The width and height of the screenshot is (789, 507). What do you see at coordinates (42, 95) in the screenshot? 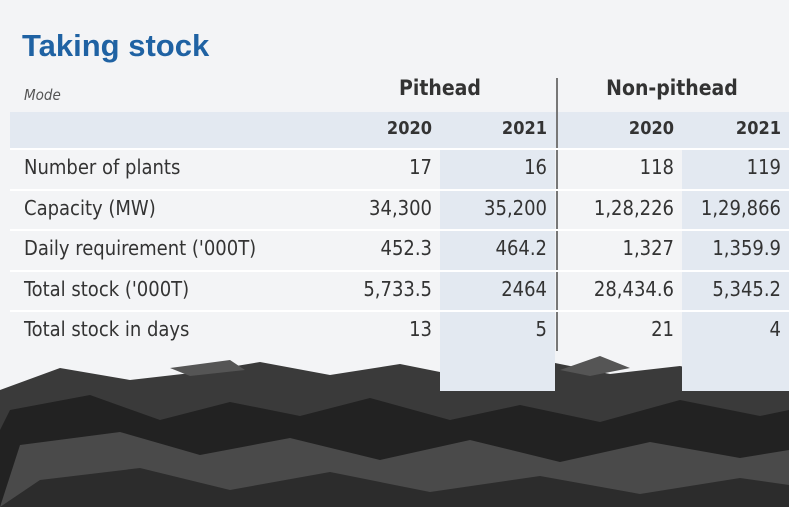
I see `mode-label: Mode` at bounding box center [42, 95].